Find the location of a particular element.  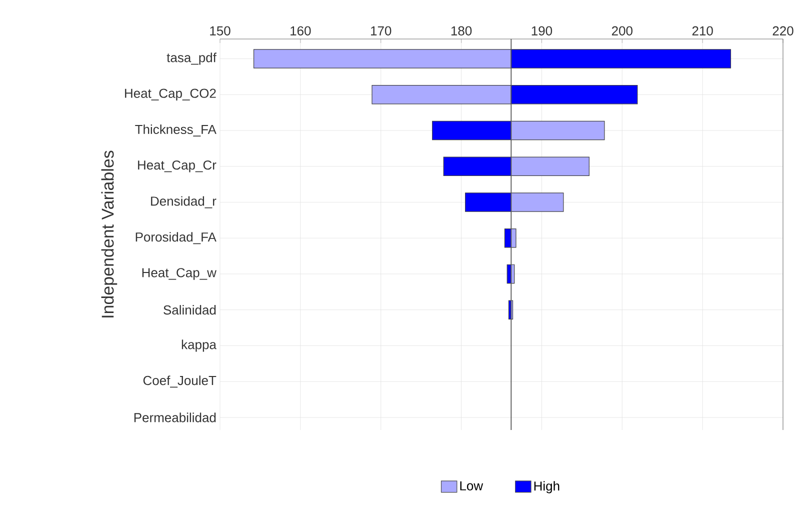

x-tick-label: 150 is located at coordinates (220, 31).